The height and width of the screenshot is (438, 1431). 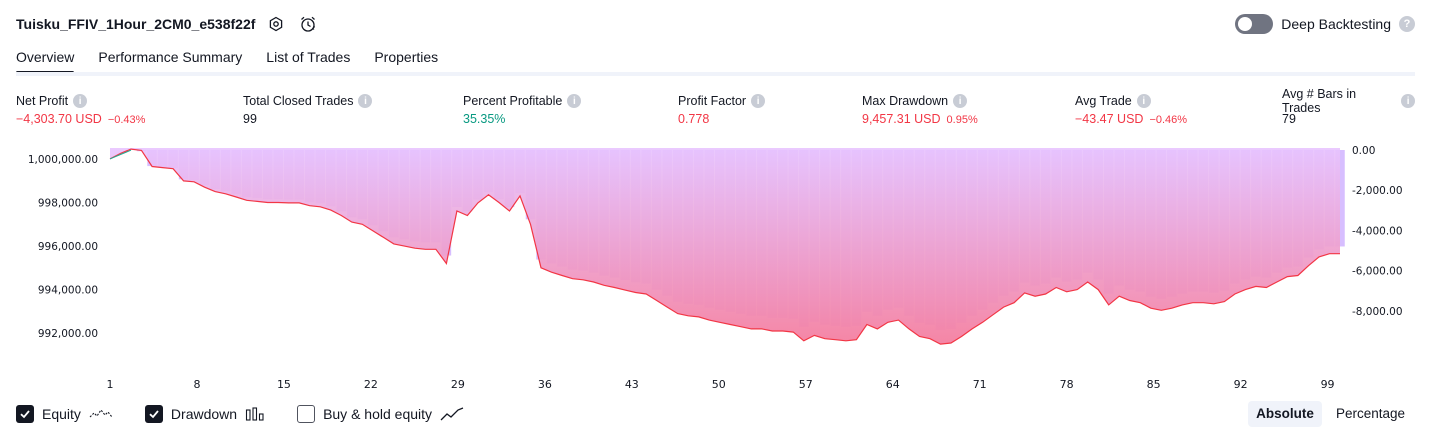 What do you see at coordinates (25, 414) in the screenshot?
I see `equity-checkbox` at bounding box center [25, 414].